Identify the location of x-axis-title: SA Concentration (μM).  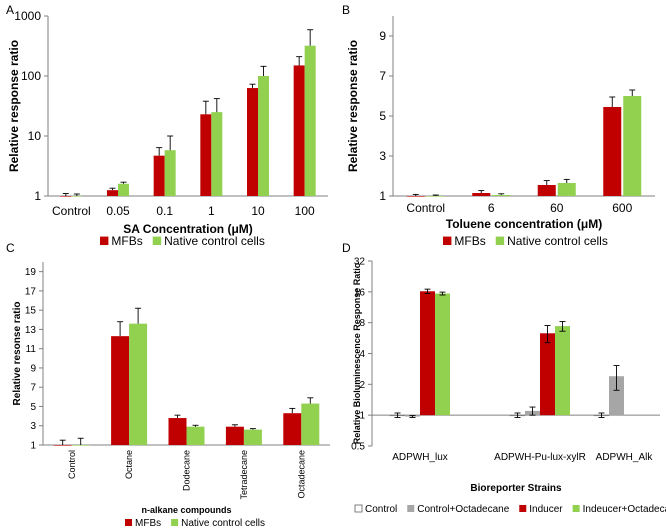
(188, 229).